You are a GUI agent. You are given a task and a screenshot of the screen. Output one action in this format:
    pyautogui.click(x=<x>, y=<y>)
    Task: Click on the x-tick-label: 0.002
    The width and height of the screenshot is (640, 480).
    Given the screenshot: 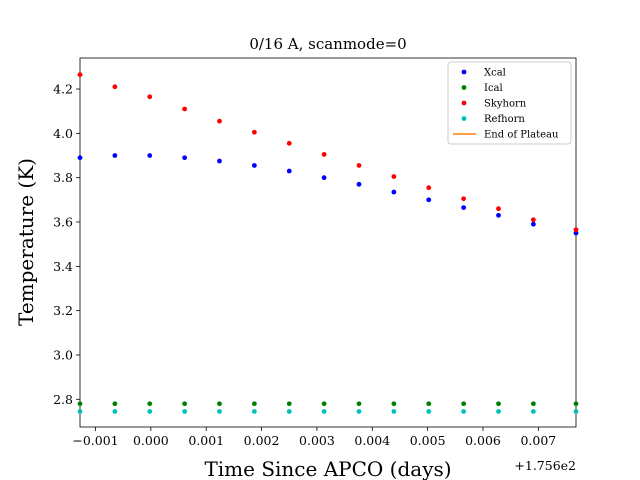 What is the action you would take?
    pyautogui.click(x=262, y=440)
    